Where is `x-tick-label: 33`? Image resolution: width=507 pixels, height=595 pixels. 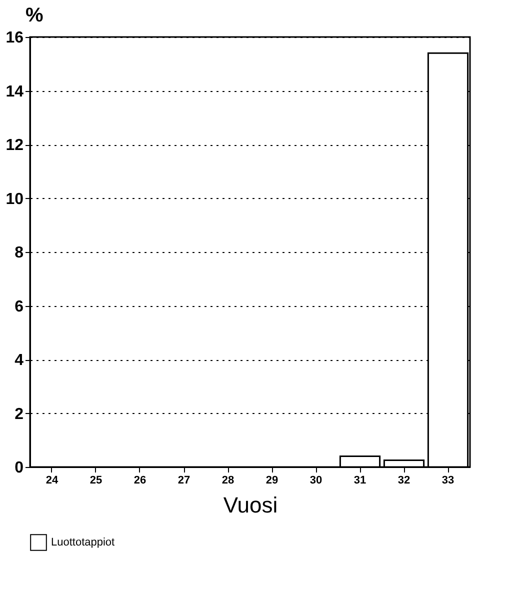
x-tick-label: 33 is located at coordinates (448, 480).